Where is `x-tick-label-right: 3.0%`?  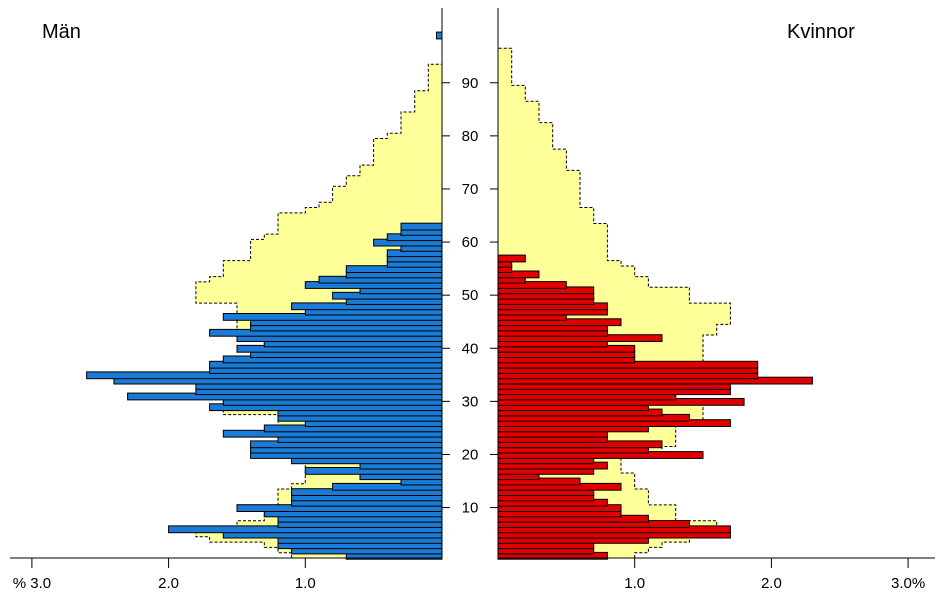
x-tick-label-right: 3.0% is located at coordinates (908, 583).